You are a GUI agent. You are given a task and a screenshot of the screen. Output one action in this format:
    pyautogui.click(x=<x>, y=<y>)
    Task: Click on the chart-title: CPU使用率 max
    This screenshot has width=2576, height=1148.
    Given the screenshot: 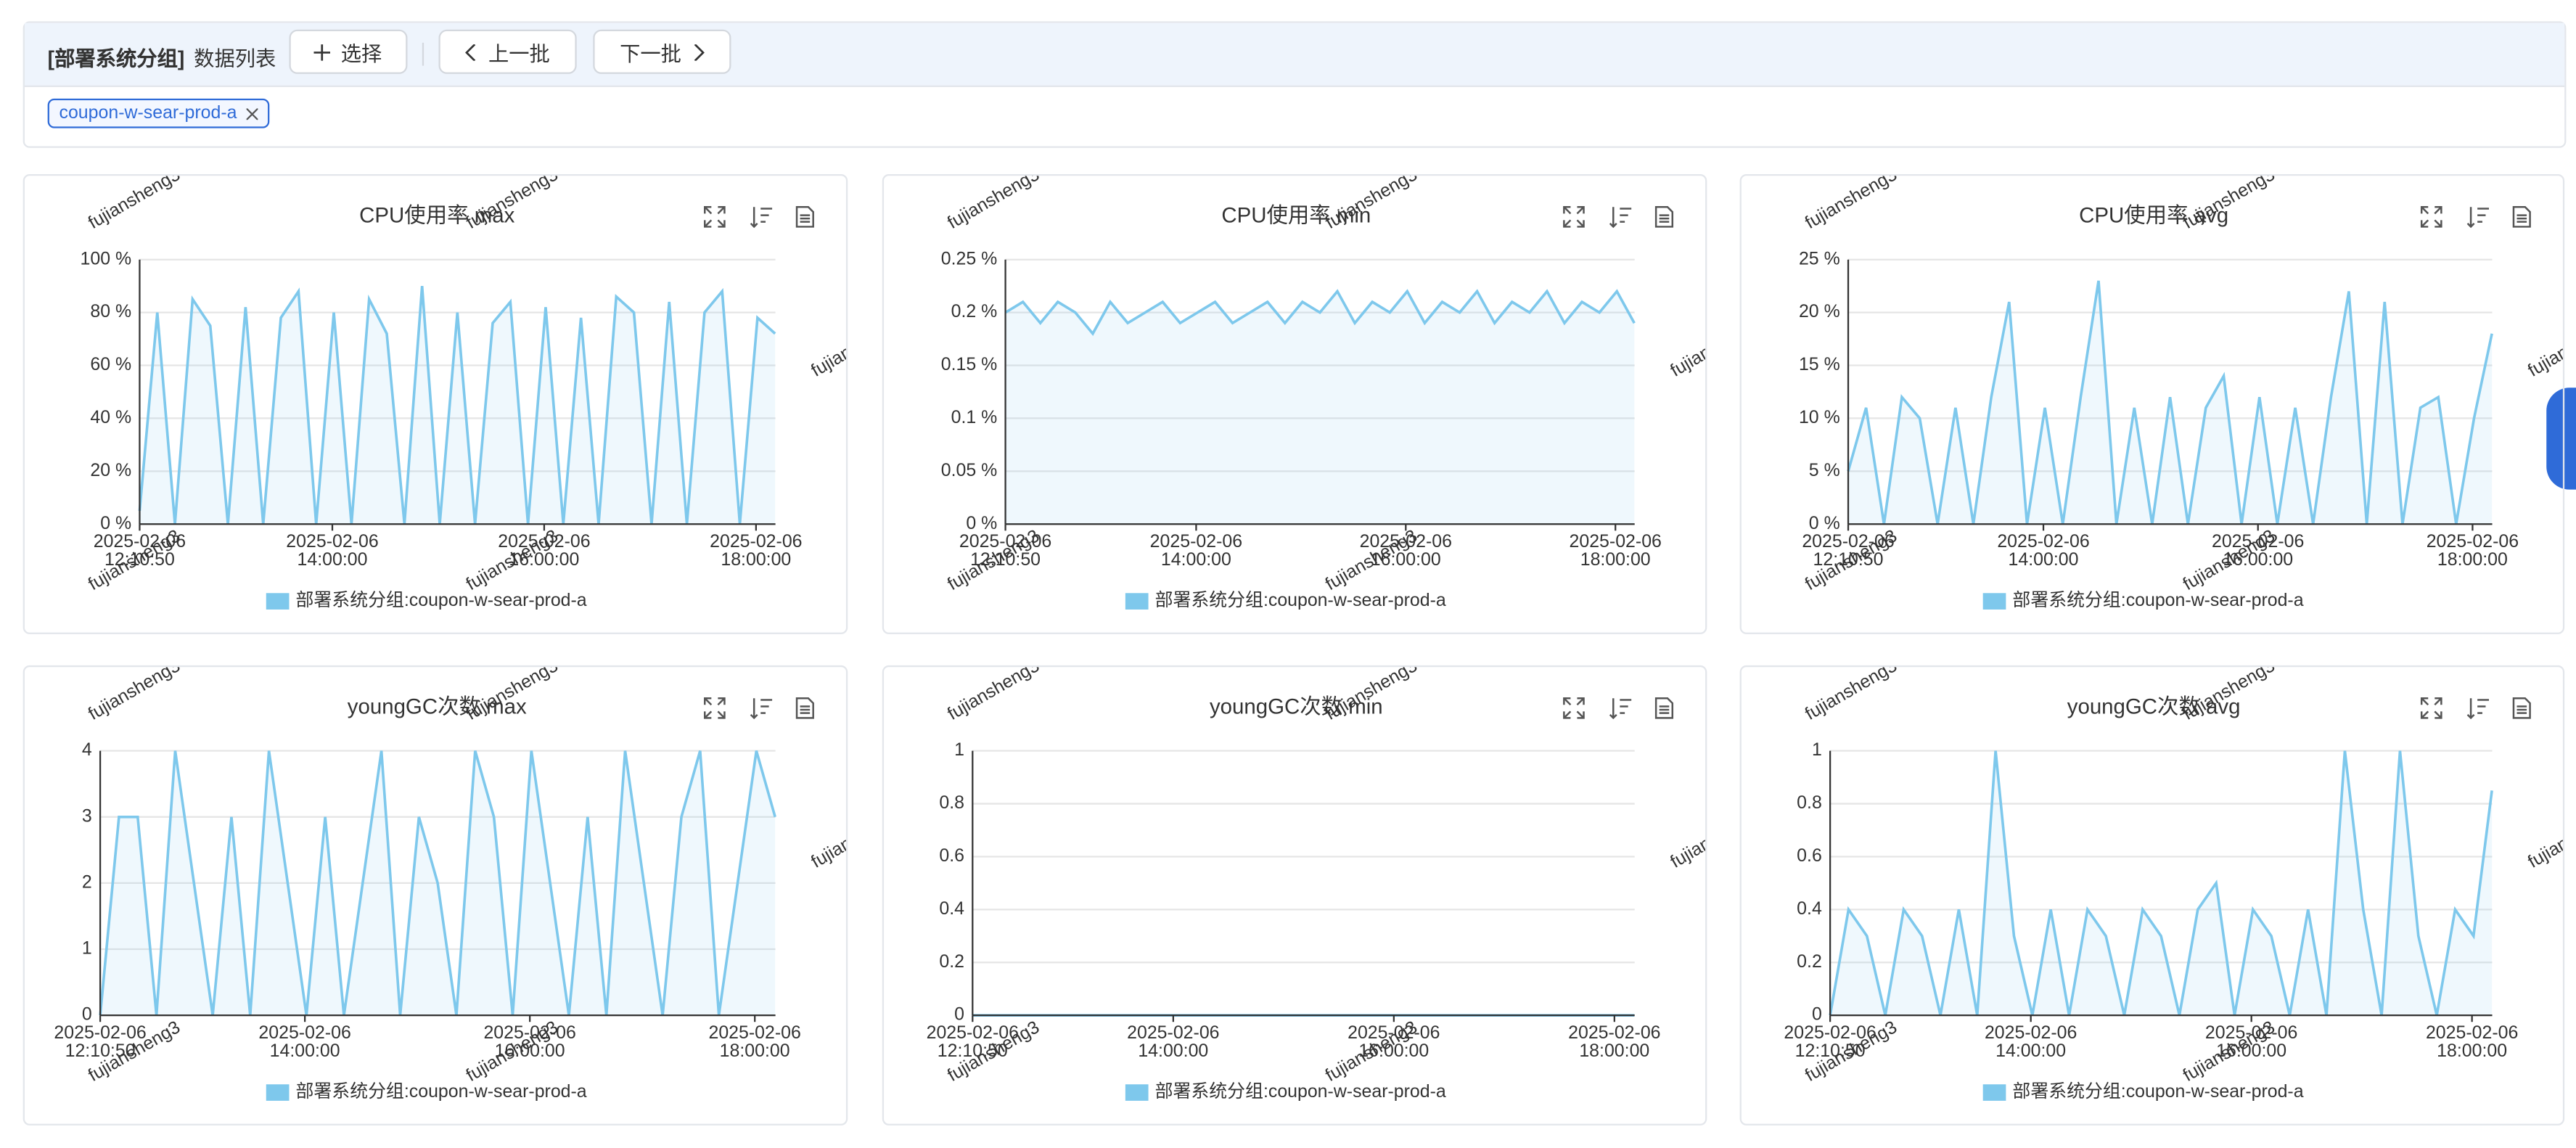 What is the action you would take?
    pyautogui.click(x=436, y=216)
    